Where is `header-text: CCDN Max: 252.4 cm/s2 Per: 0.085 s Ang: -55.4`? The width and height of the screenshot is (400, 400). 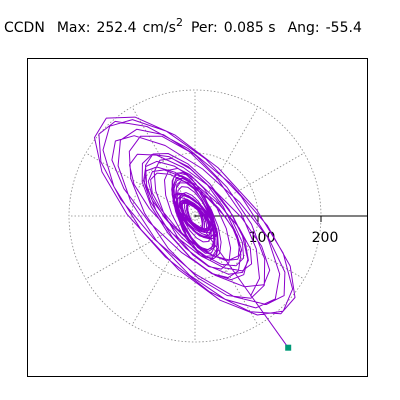 header-text: CCDN Max: 252.4 cm/s2 Per: 0.085 s Ang: -55.4 is located at coordinates (183, 26).